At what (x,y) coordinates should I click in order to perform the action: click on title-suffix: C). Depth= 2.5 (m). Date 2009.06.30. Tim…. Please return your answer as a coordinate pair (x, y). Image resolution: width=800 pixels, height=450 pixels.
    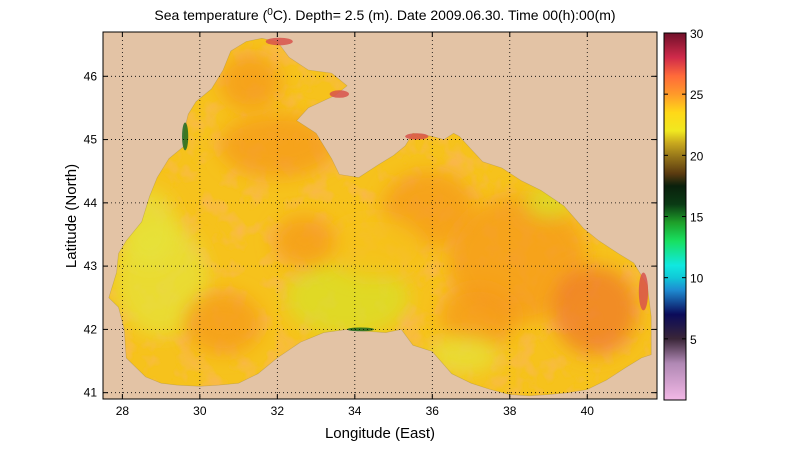
    Looking at the image, I should click on (444, 15).